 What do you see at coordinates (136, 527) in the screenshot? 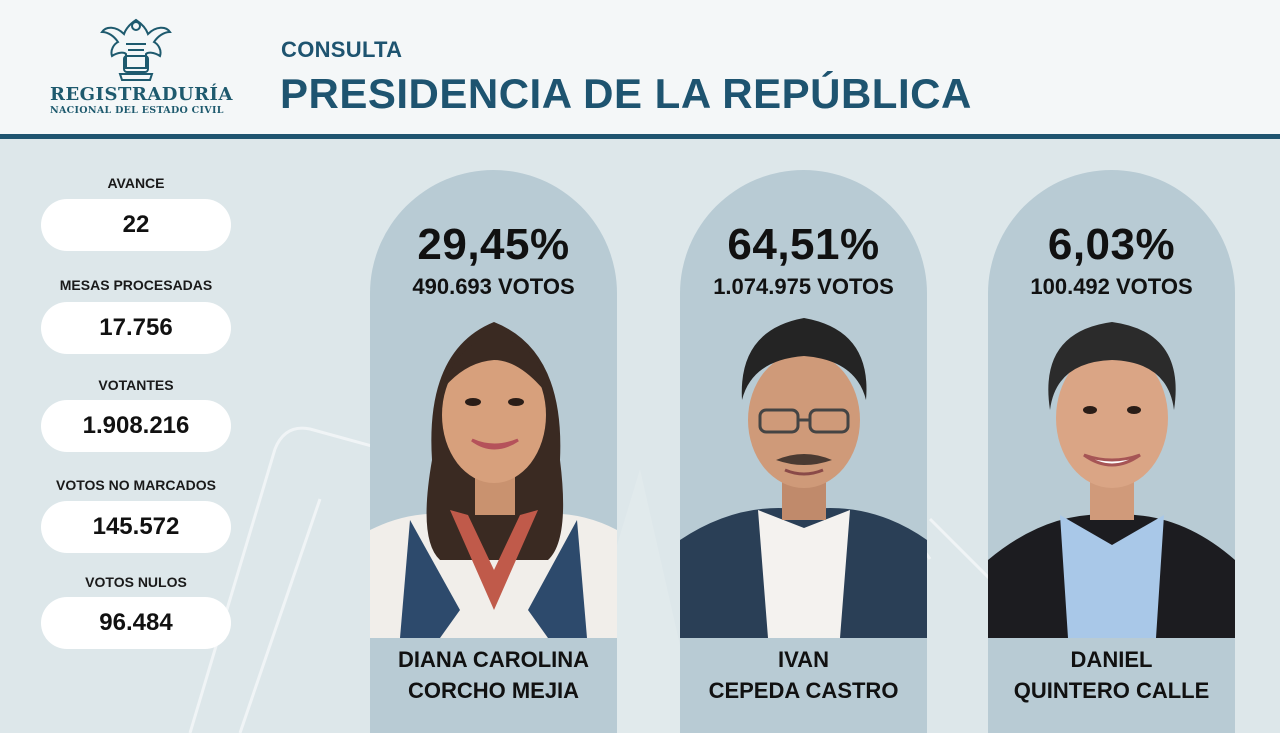
I see `stat-value-votos-no-marcados: 145.572` at bounding box center [136, 527].